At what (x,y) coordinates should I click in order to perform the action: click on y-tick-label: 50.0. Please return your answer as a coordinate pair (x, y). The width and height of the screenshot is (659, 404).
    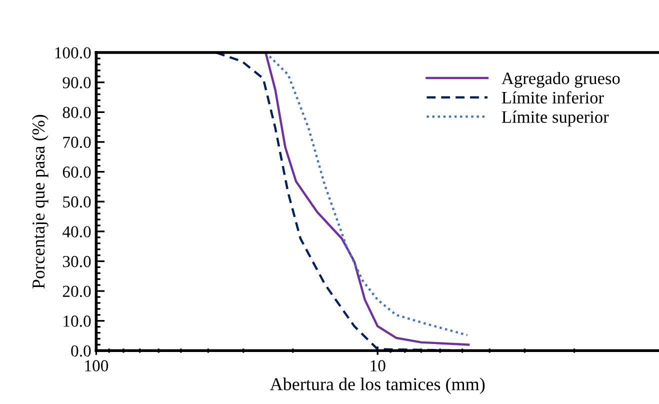
    Looking at the image, I should click on (77, 202).